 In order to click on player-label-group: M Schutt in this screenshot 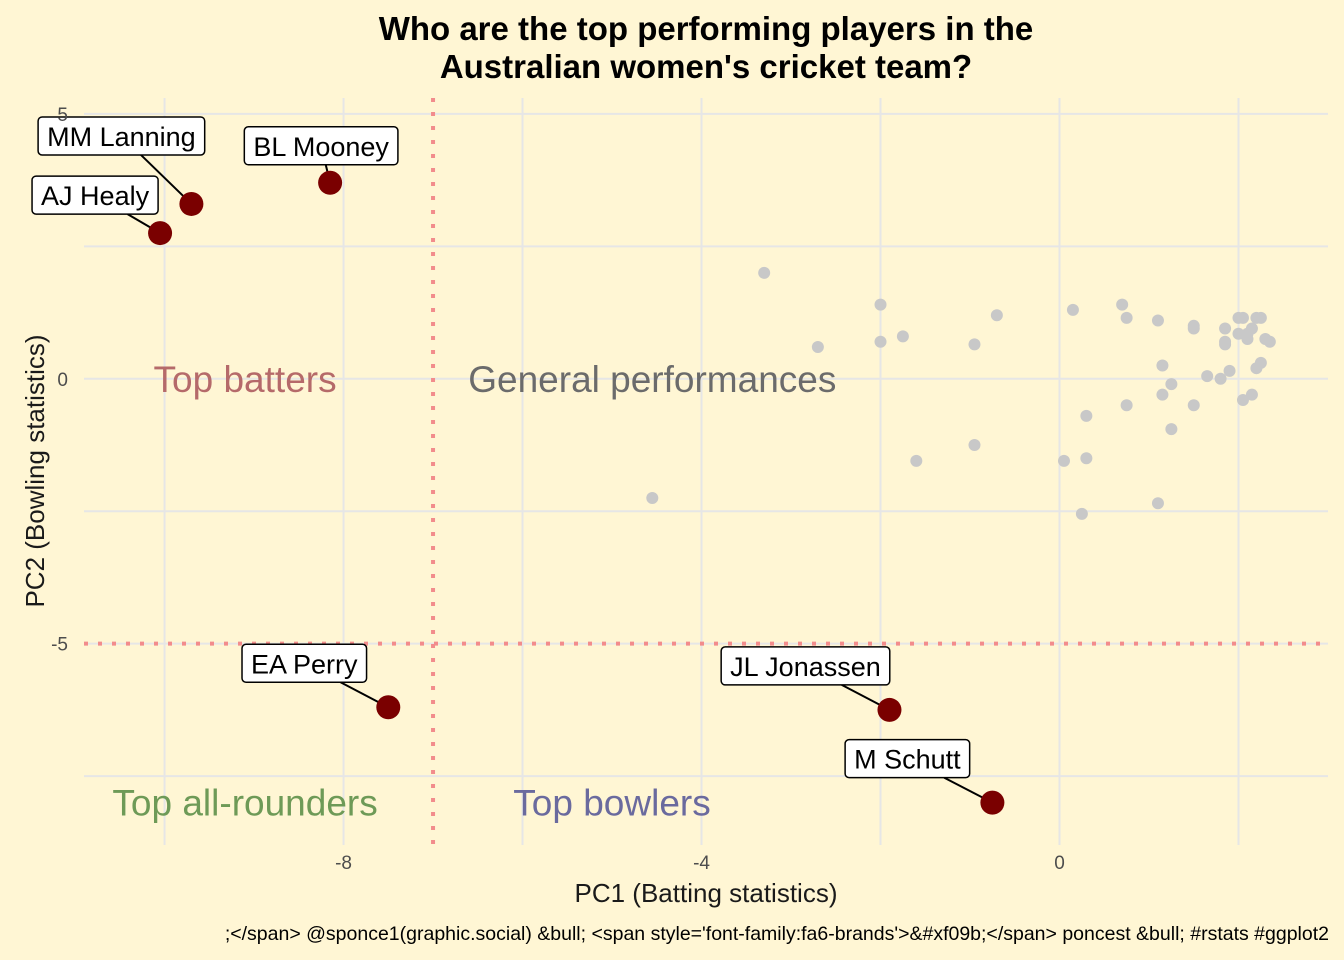, I will do `click(924, 776)`.